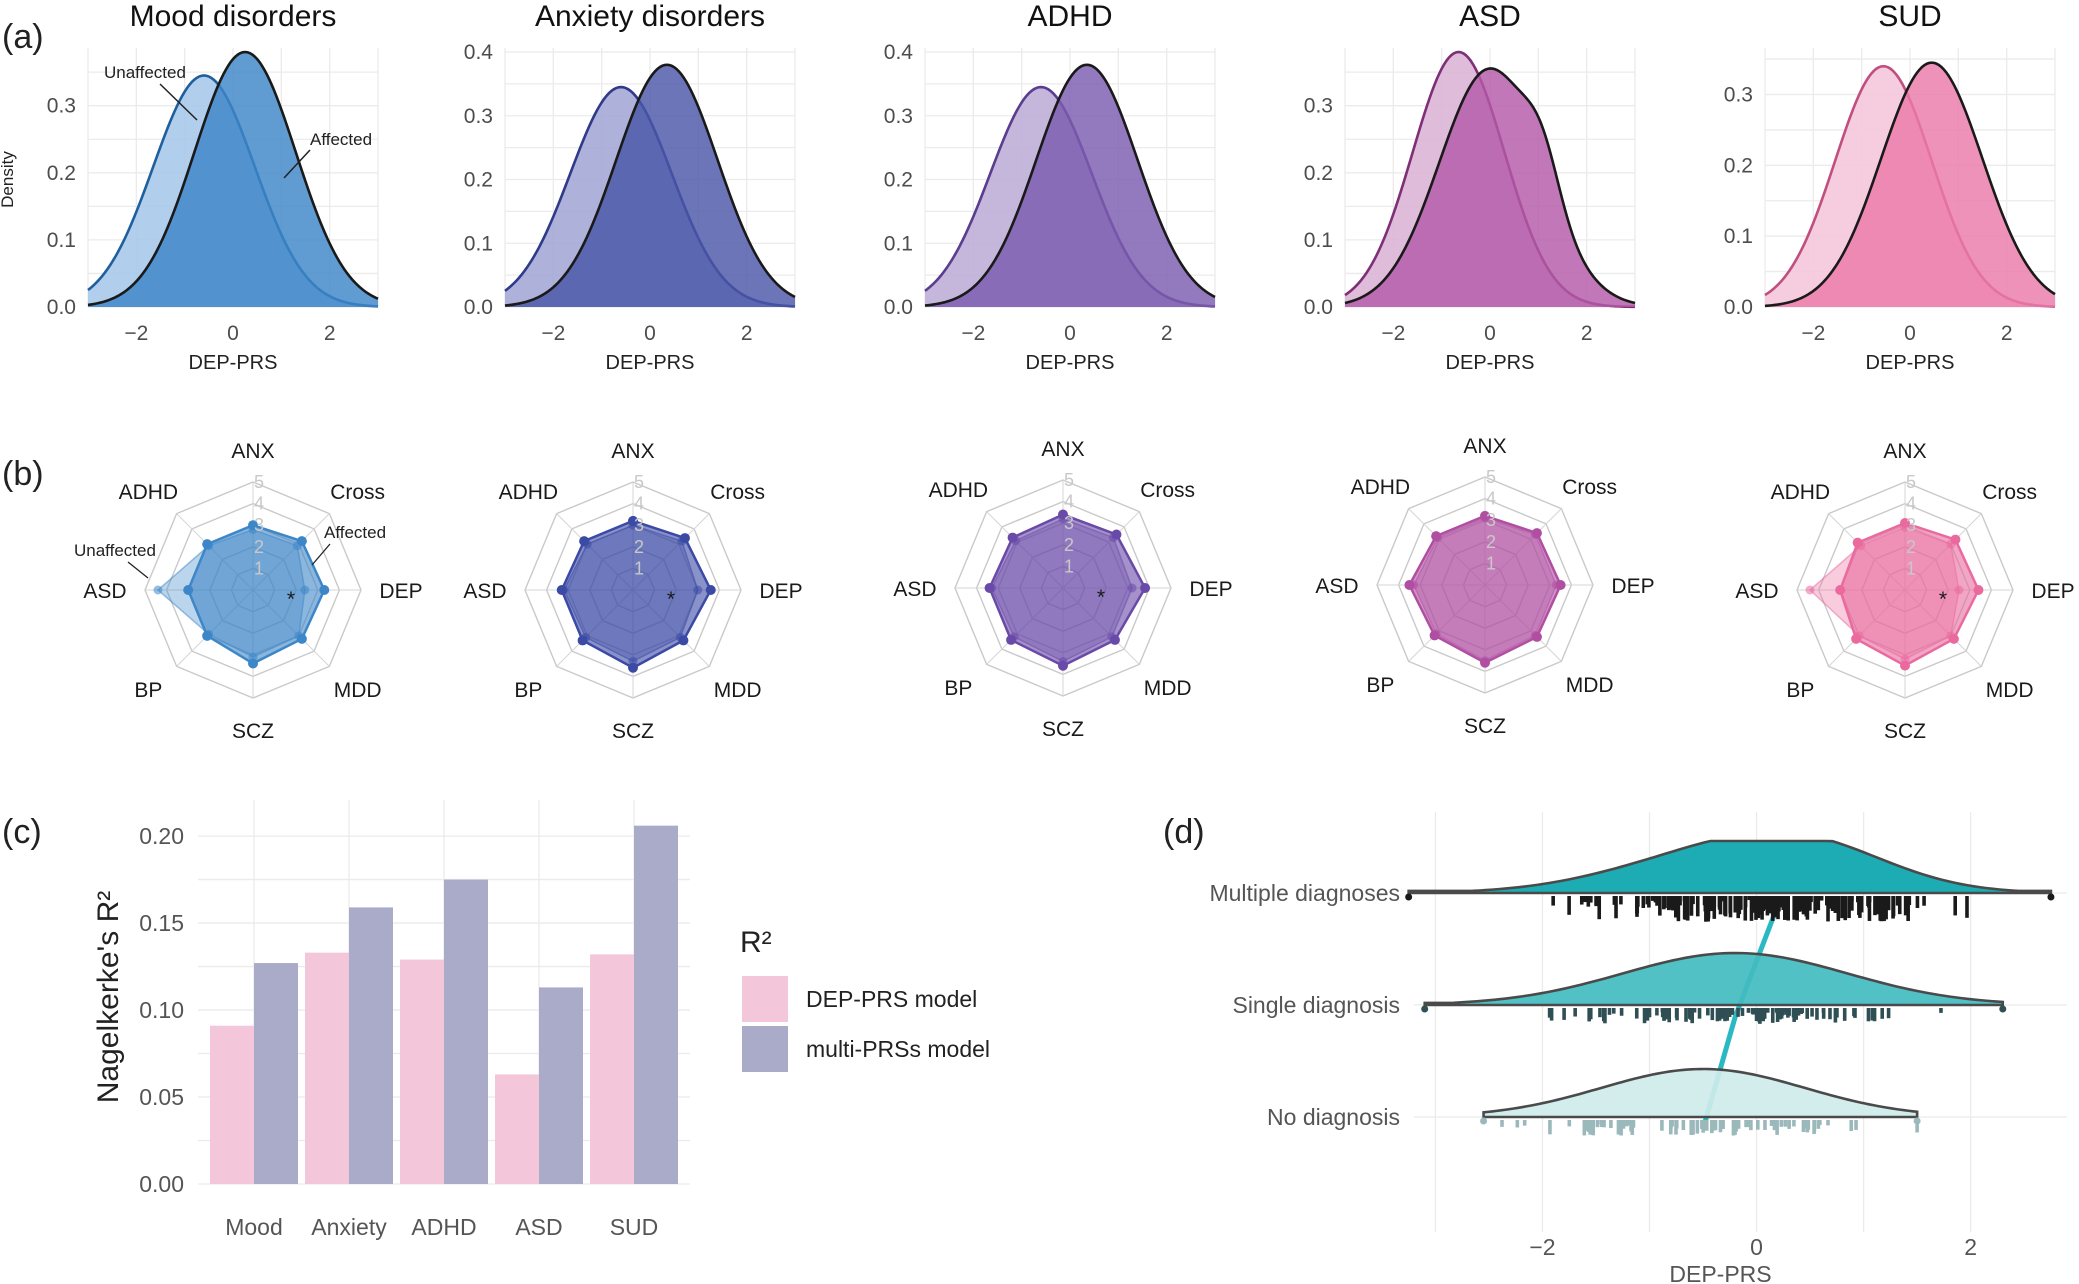 The width and height of the screenshot is (2079, 1284). Describe the element at coordinates (1070, 185) in the screenshot. I see `affected-density-line` at that location.